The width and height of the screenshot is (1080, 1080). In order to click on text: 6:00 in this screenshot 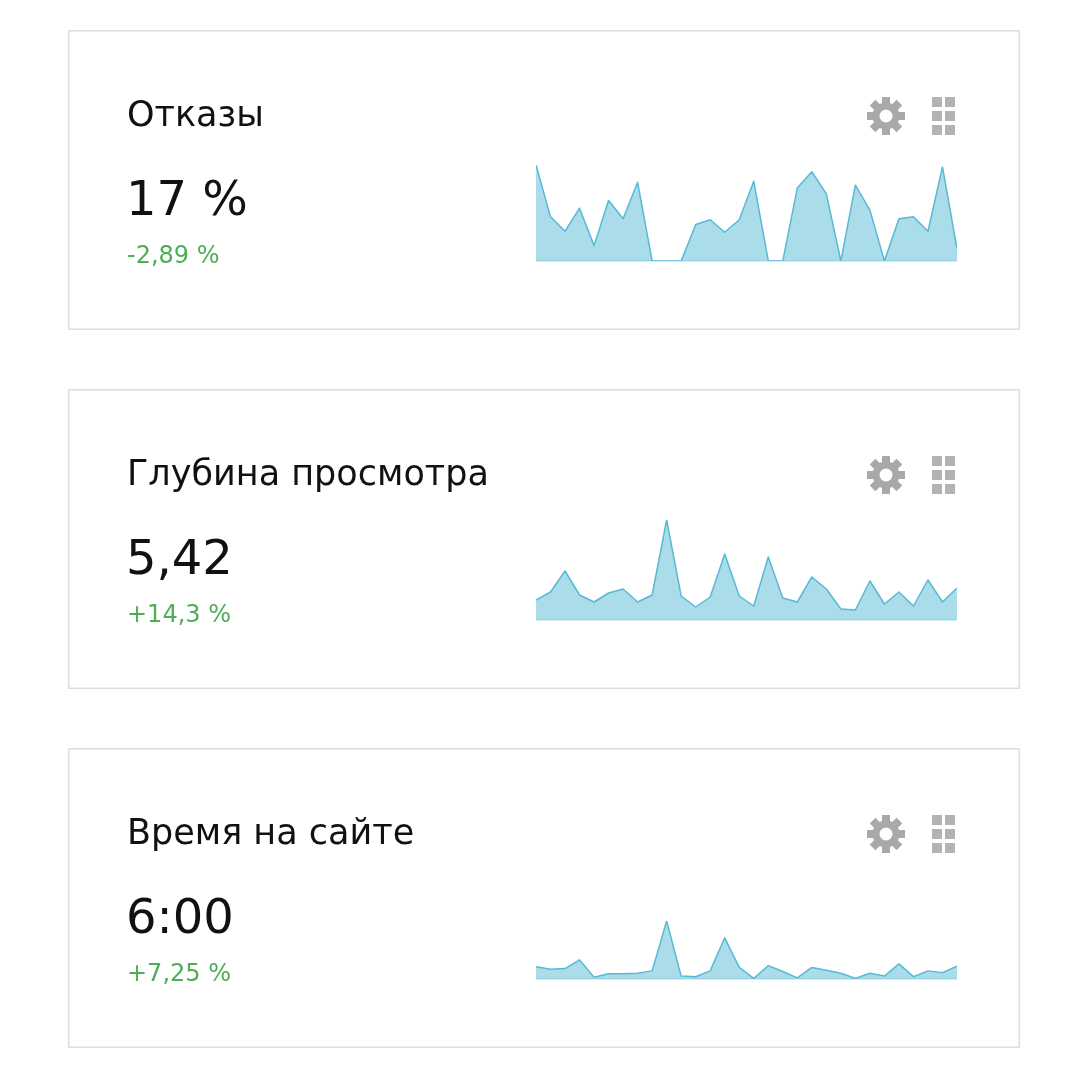, I will do `click(180, 916)`.